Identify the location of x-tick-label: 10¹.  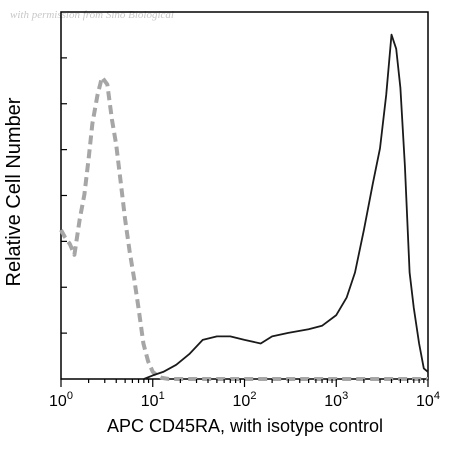
(153, 400).